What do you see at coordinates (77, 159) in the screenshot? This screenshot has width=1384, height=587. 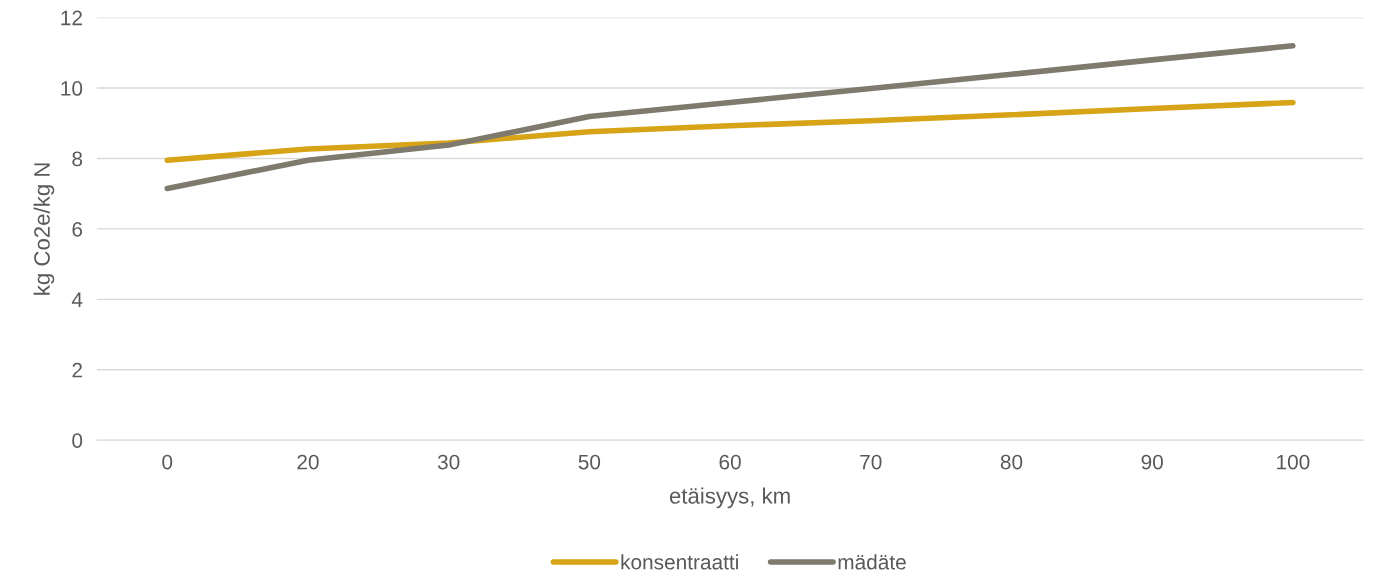 I see `y-tick-label: 8` at bounding box center [77, 159].